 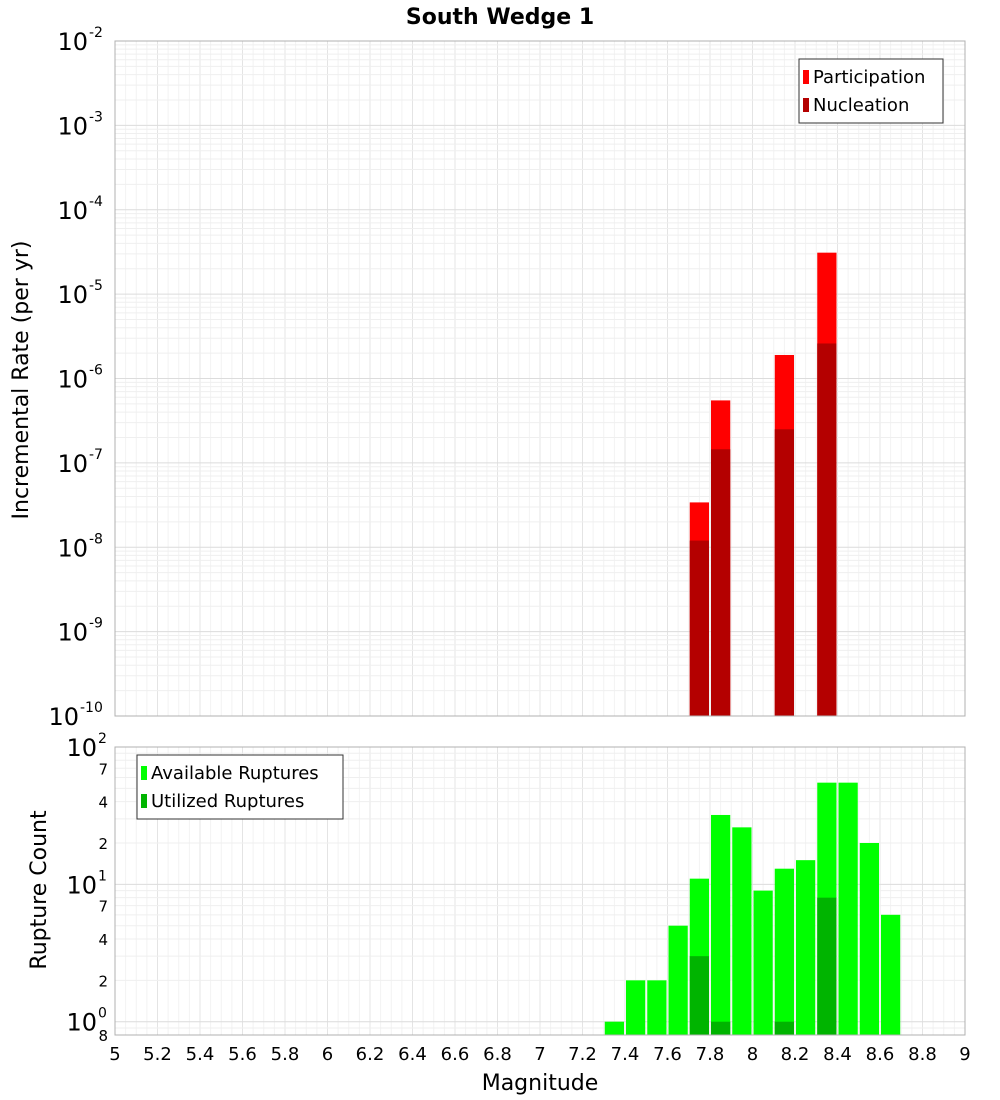 I want to click on x-tick-label: 9, so click(x=964, y=1054).